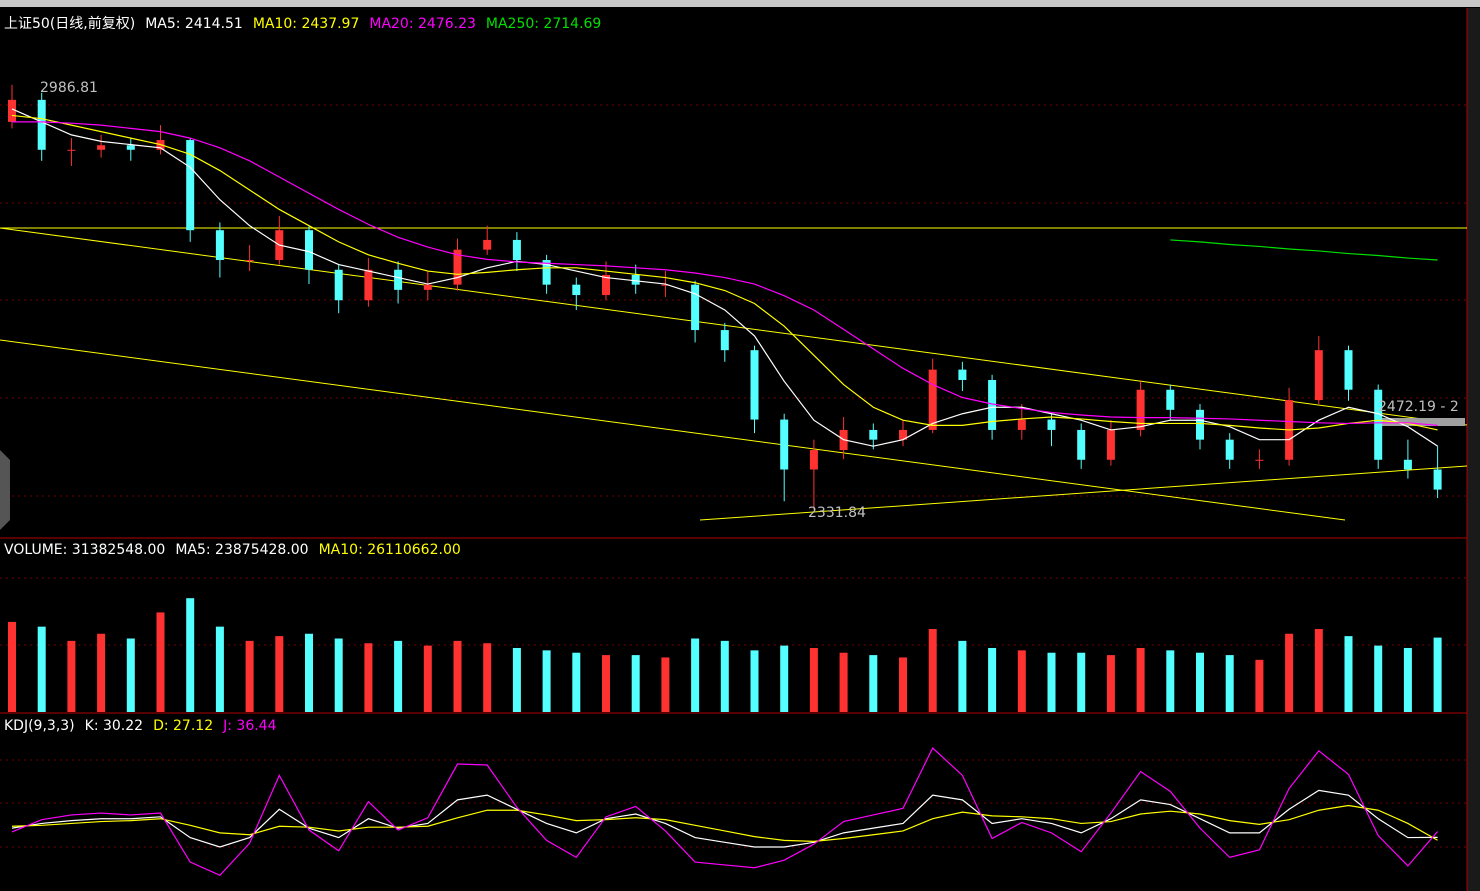 This screenshot has width=1480, height=891. Describe the element at coordinates (390, 550) in the screenshot. I see `legend-text: MA10: 26110662.00` at that location.